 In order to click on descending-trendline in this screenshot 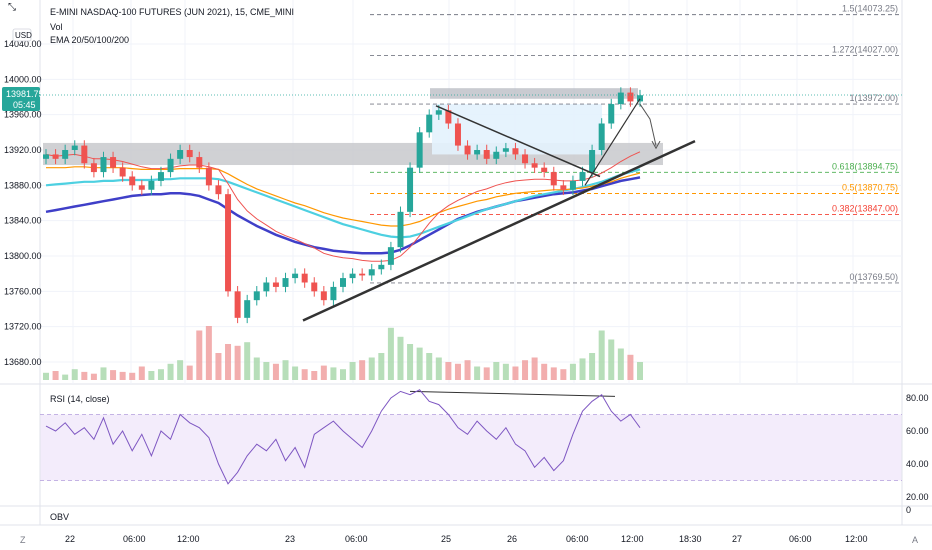, I will do `click(518, 141)`.